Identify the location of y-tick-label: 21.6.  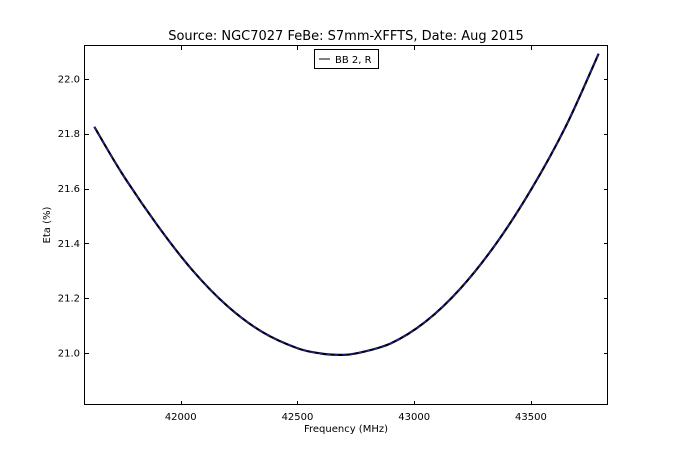
(69, 189).